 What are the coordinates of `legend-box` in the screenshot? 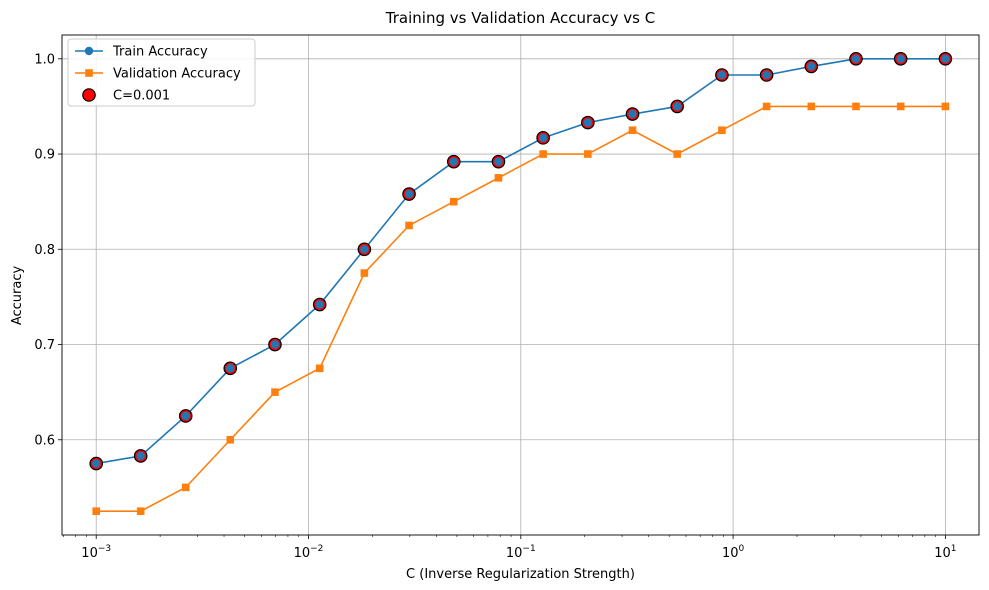 It's located at (161, 72).